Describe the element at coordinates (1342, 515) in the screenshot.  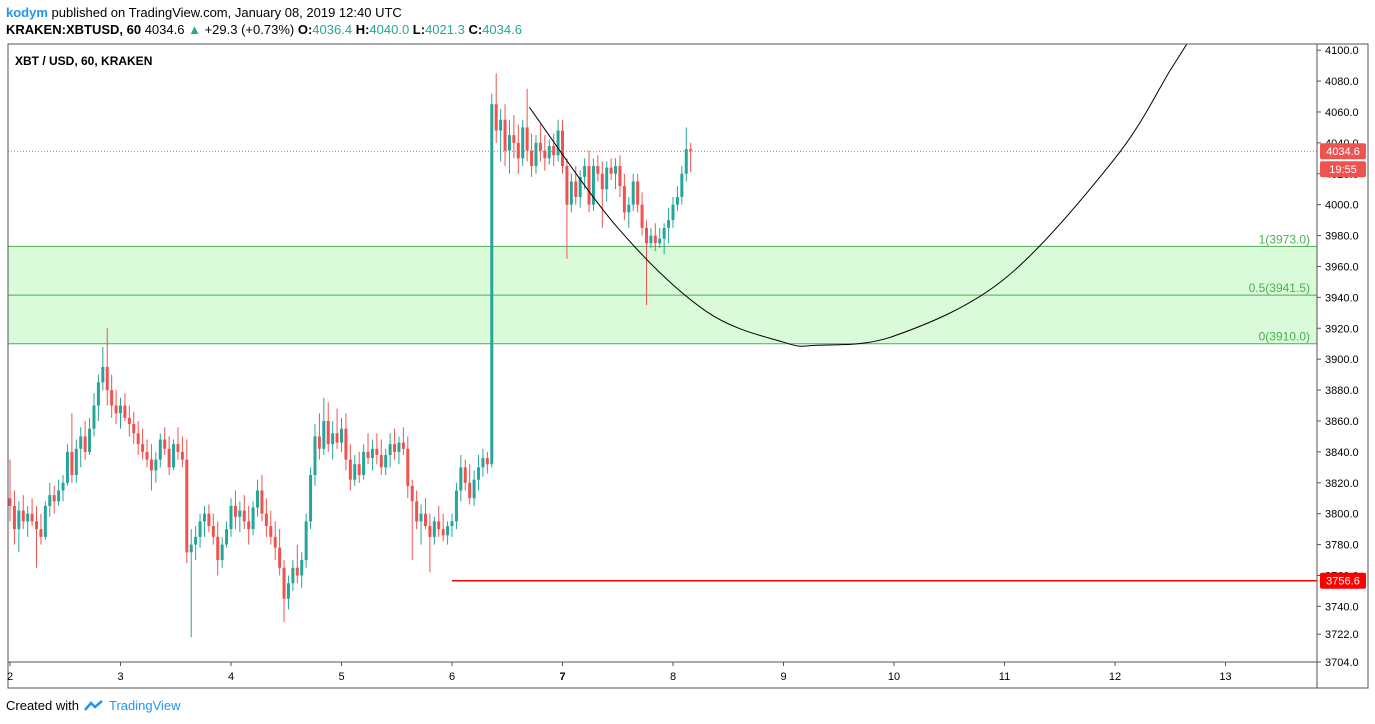
I see `y-tick-label: 3800.0` at that location.